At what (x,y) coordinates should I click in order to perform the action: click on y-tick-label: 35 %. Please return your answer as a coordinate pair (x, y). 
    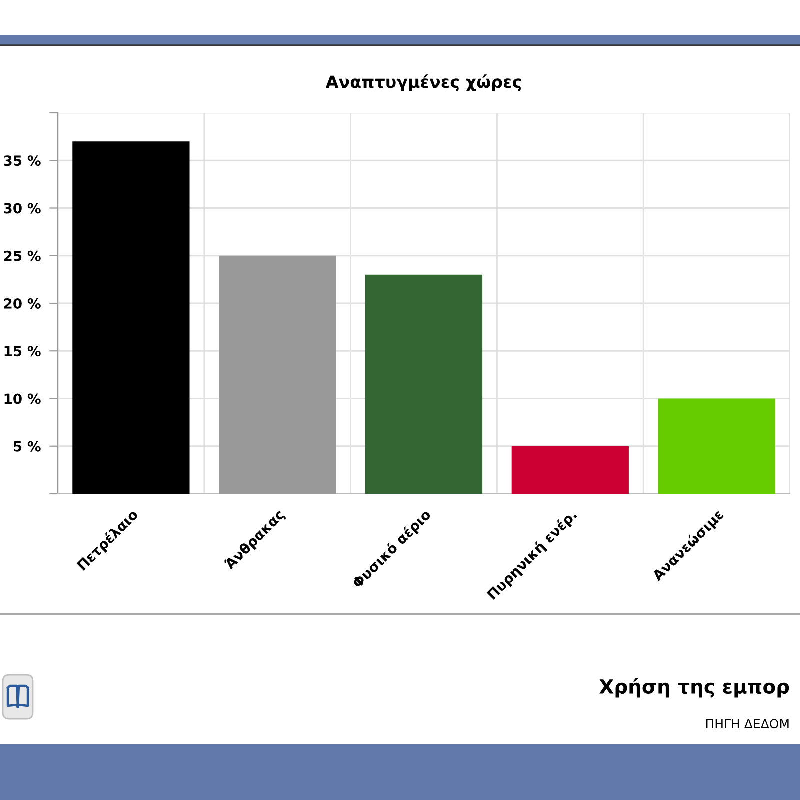
    Looking at the image, I should click on (22, 161).